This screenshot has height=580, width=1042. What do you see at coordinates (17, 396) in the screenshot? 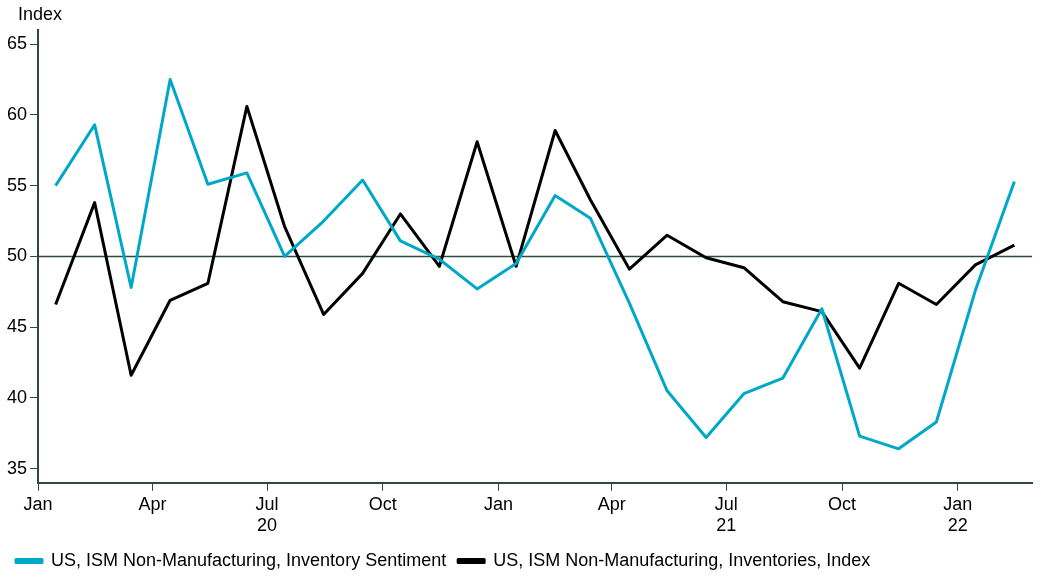
I see `y-tick-label: 40` at bounding box center [17, 396].